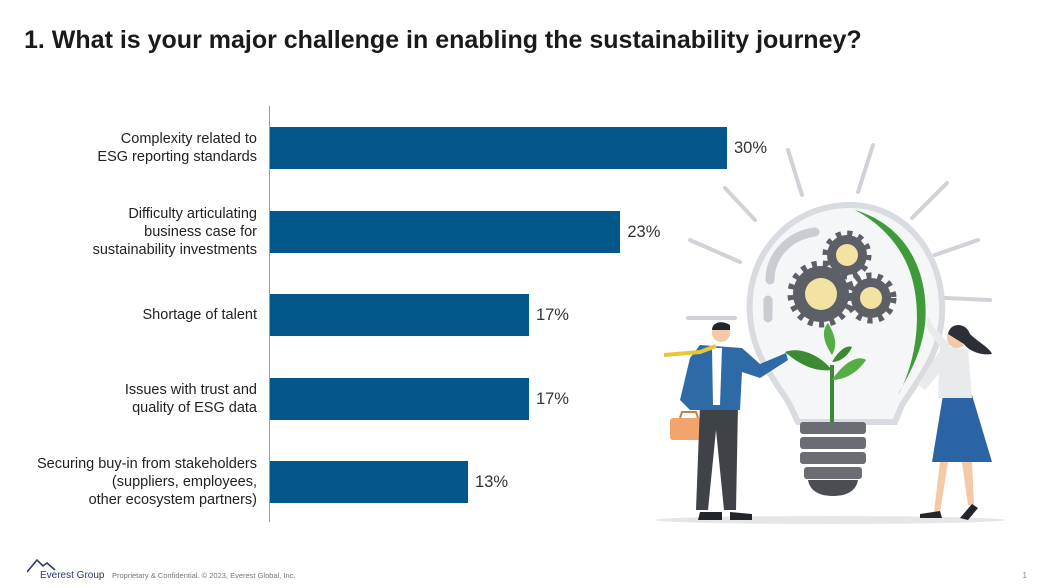 Image resolution: width=1047 pixels, height=588 pixels. What do you see at coordinates (269, 314) in the screenshot?
I see `y-axis-line` at bounding box center [269, 314].